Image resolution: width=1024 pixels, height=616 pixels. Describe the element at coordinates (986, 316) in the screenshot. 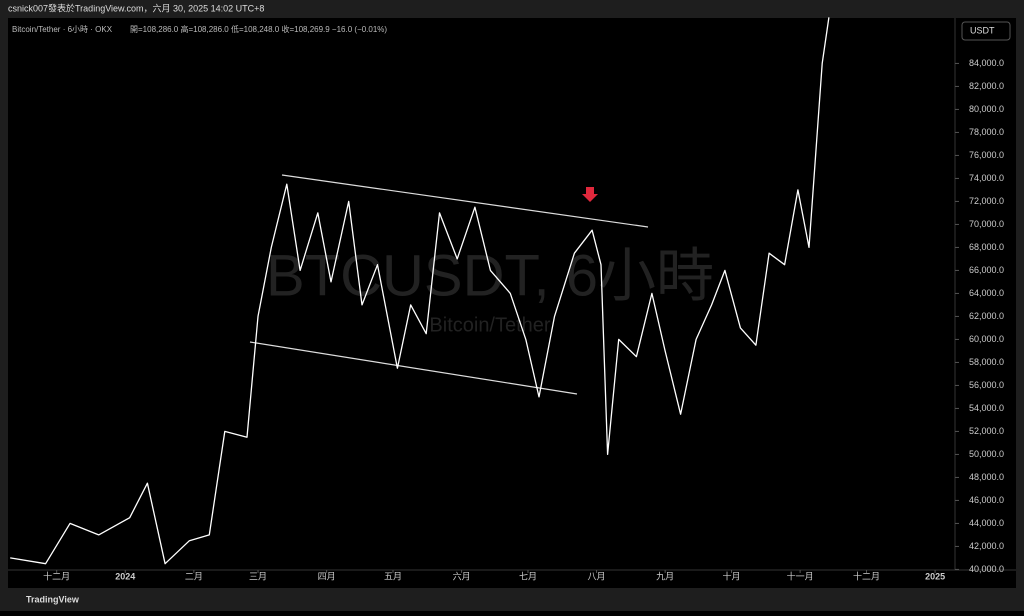

I see `y-tick-label: 62,000.0` at that location.